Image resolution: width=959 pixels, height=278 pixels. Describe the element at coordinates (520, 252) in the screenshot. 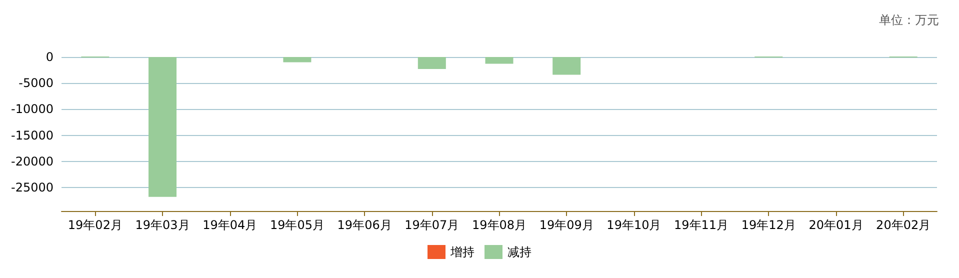

I see `legend-label: 减持` at that location.